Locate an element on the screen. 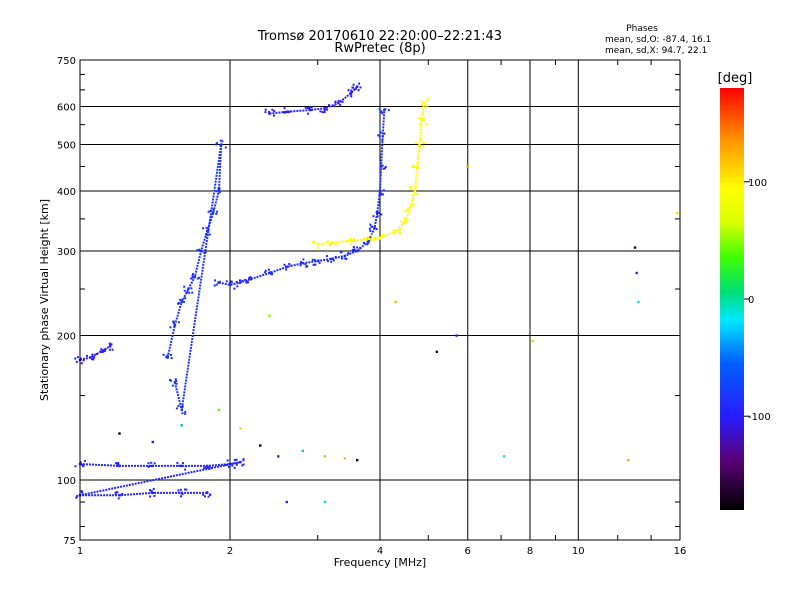 The image size is (800, 600). series-upper-echoes is located at coordinates (313, 99).